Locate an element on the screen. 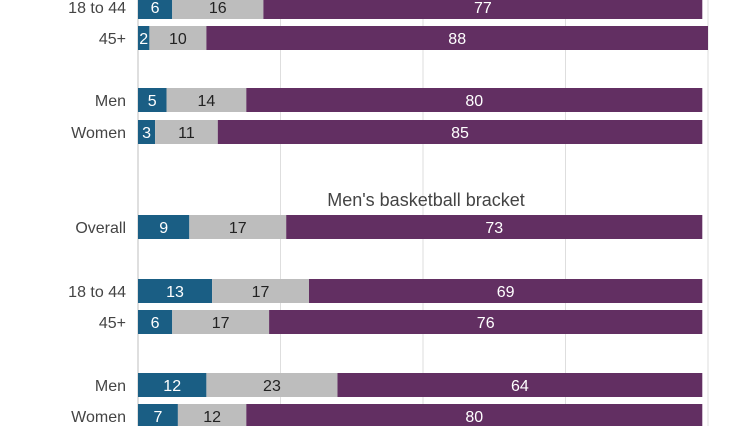  data-label: 23 is located at coordinates (272, 386).